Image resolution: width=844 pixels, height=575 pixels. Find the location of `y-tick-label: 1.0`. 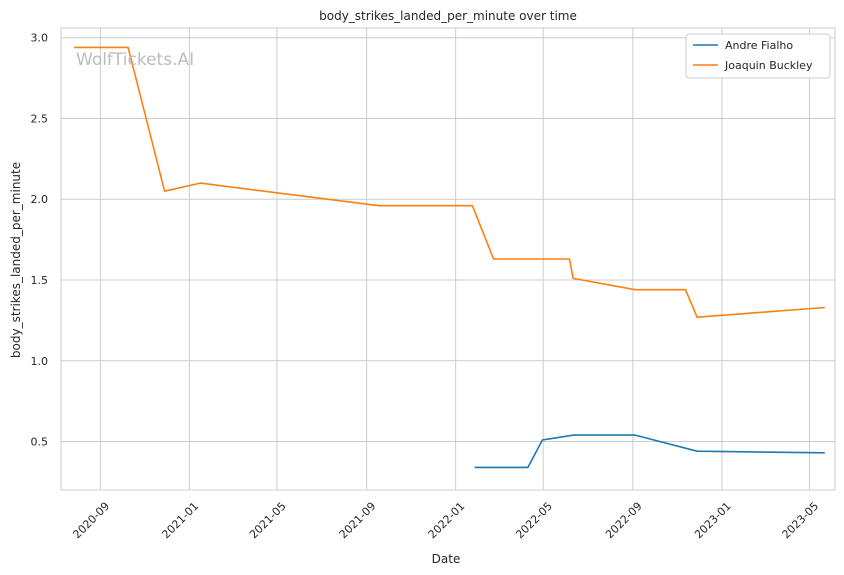

y-tick-label: 1.0 is located at coordinates (40, 361).